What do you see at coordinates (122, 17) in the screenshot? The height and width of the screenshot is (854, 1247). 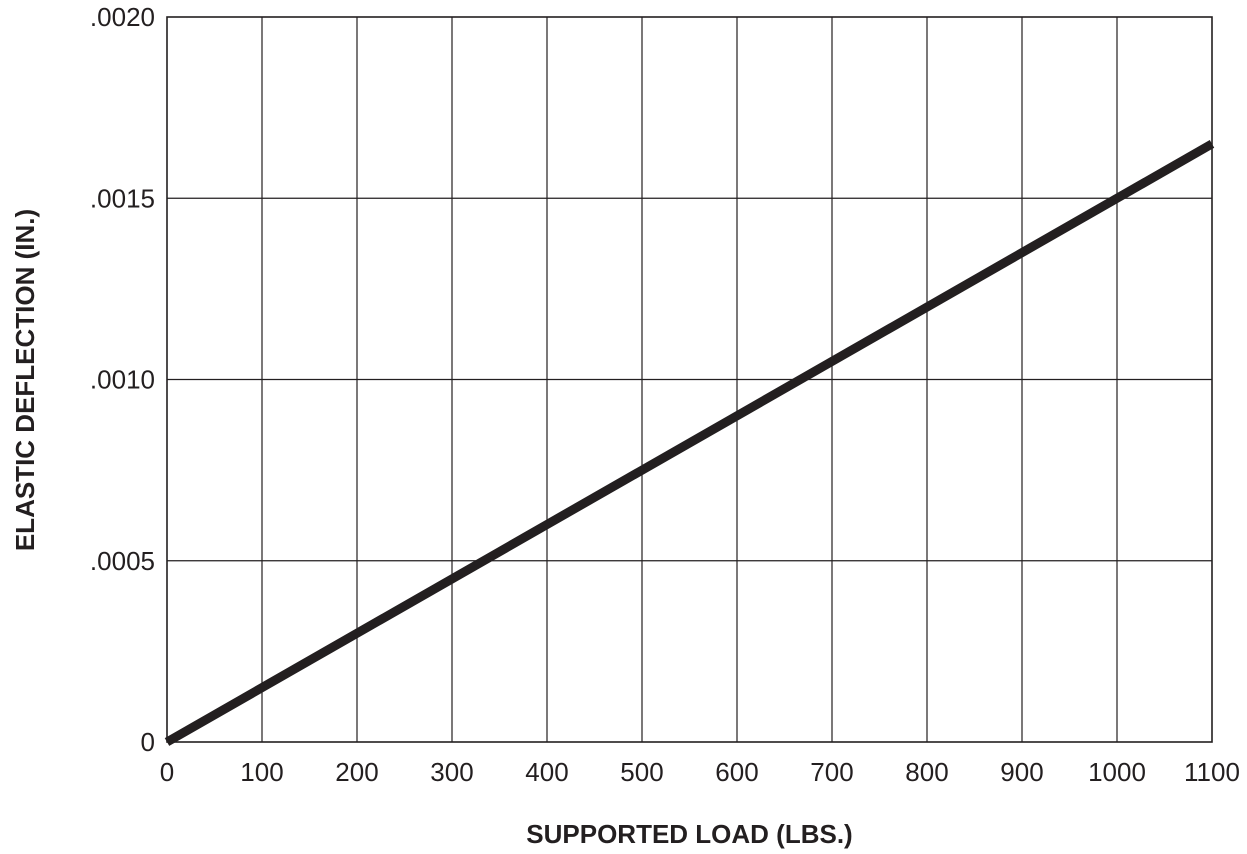 I see `y-tick-label: .0020` at bounding box center [122, 17].